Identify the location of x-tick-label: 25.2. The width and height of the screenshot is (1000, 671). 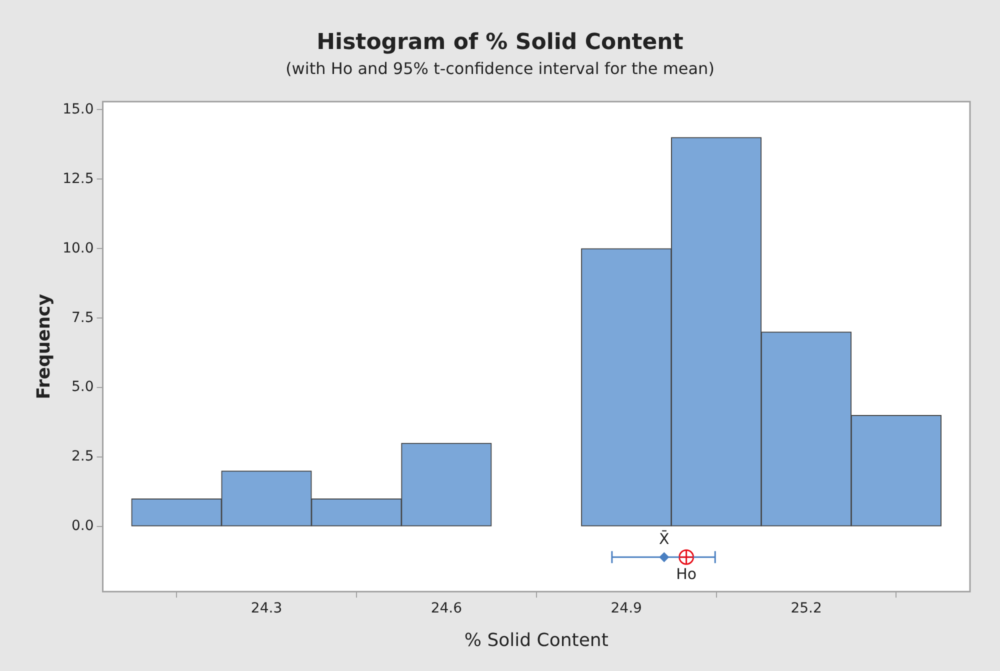
(806, 608).